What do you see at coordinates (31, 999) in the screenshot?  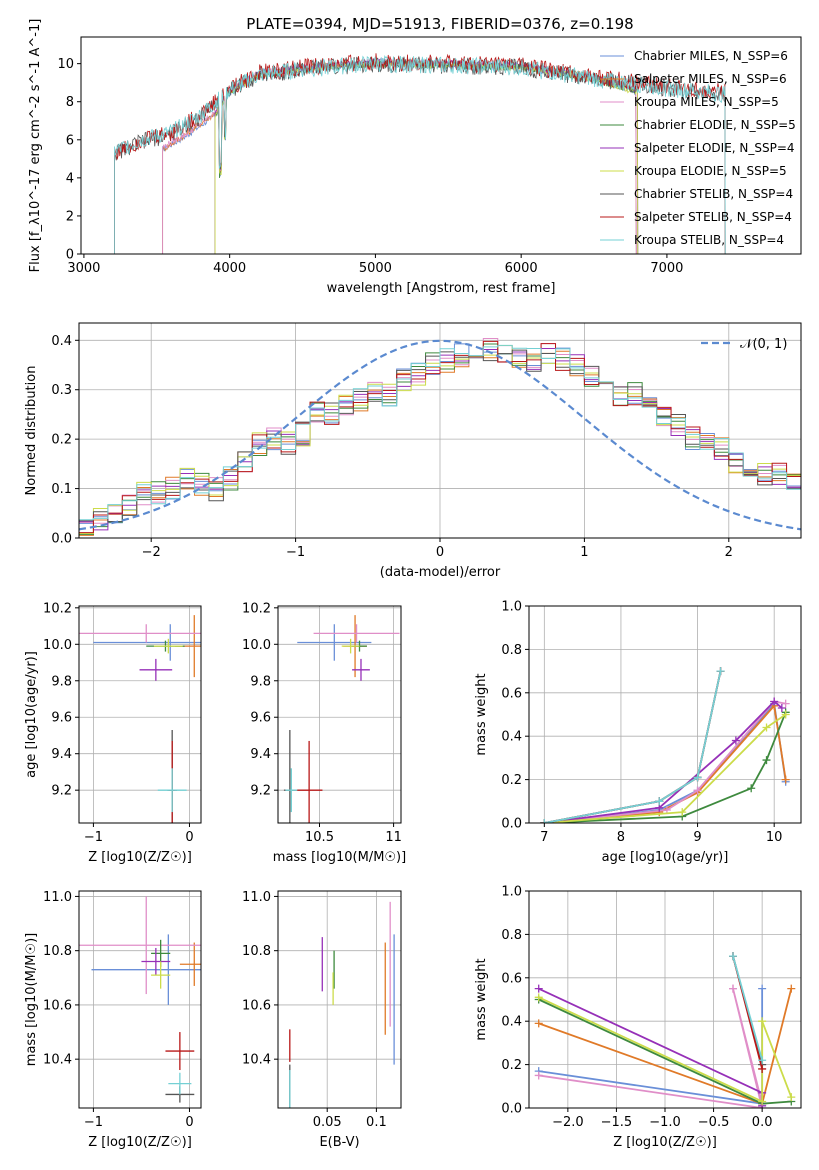 I see `y-axis-label: mass [log10(M/M☉)]` at bounding box center [31, 999].